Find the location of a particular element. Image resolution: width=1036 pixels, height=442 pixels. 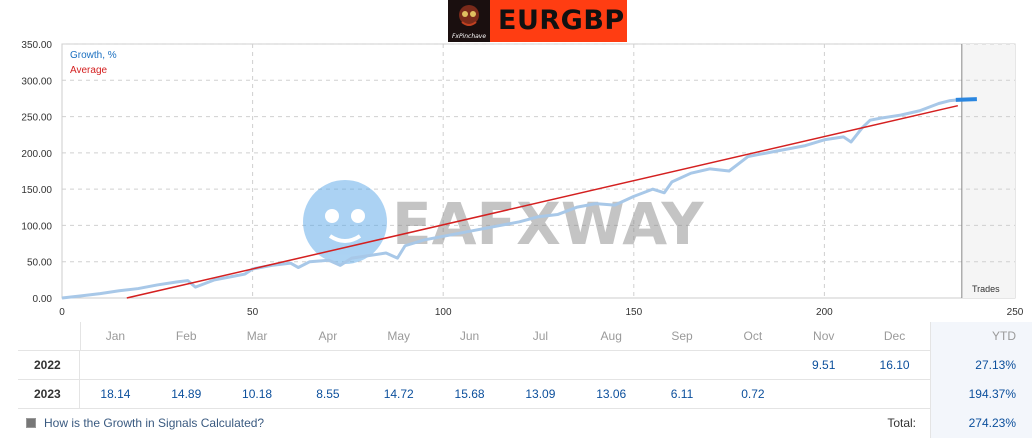

table-row: 2022 9.51 16.10 27.13% is located at coordinates (525, 365).